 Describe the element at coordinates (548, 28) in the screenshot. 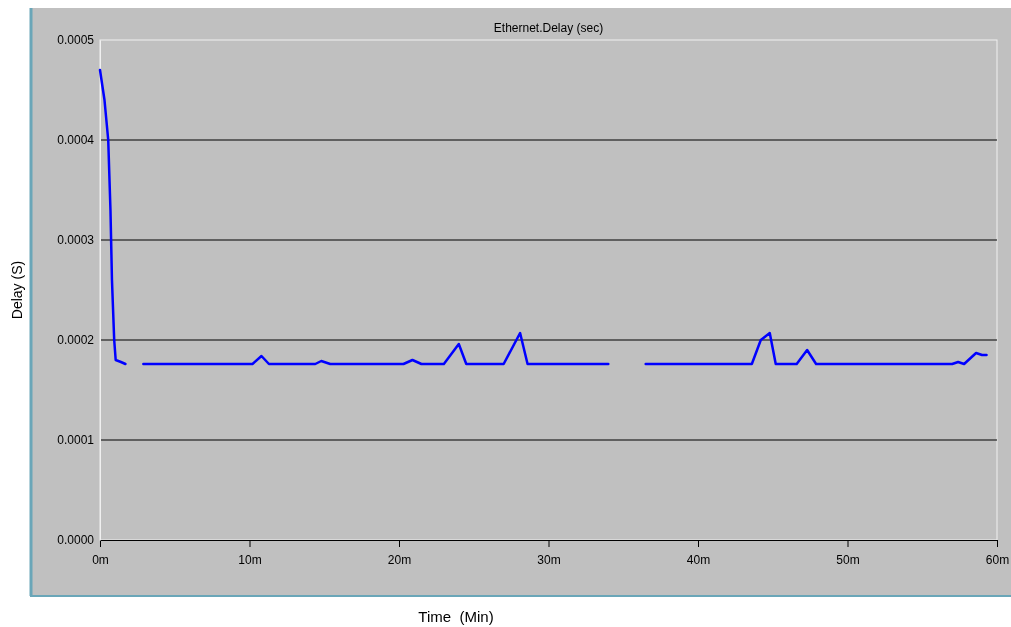

I see `chart-title: Ethernet.Delay (sec)` at that location.